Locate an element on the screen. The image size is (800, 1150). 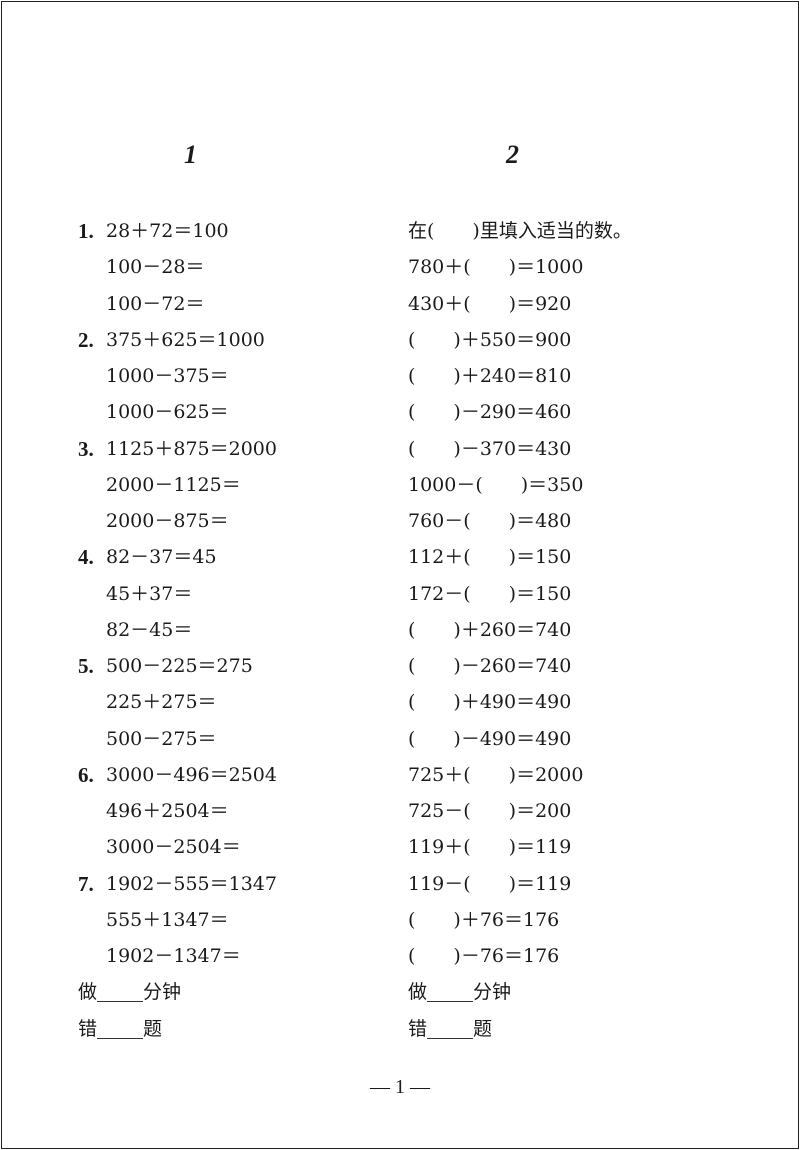
problem-line: 3000－2504＝ is located at coordinates (228, 847).